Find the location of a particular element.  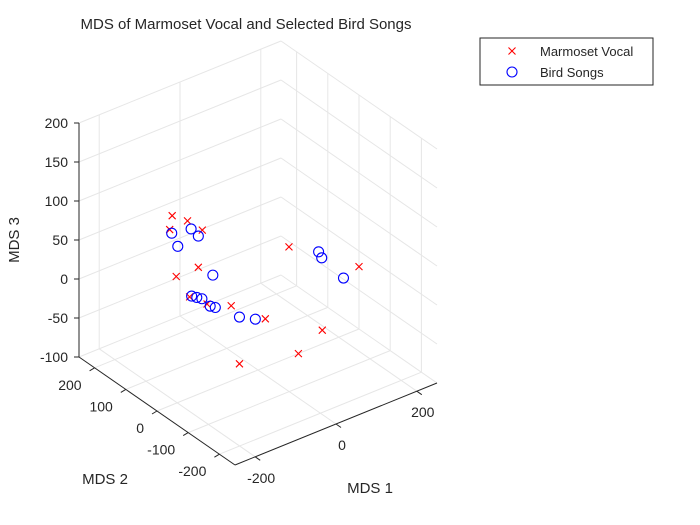

x-tick-label: -200 is located at coordinates (261, 478).